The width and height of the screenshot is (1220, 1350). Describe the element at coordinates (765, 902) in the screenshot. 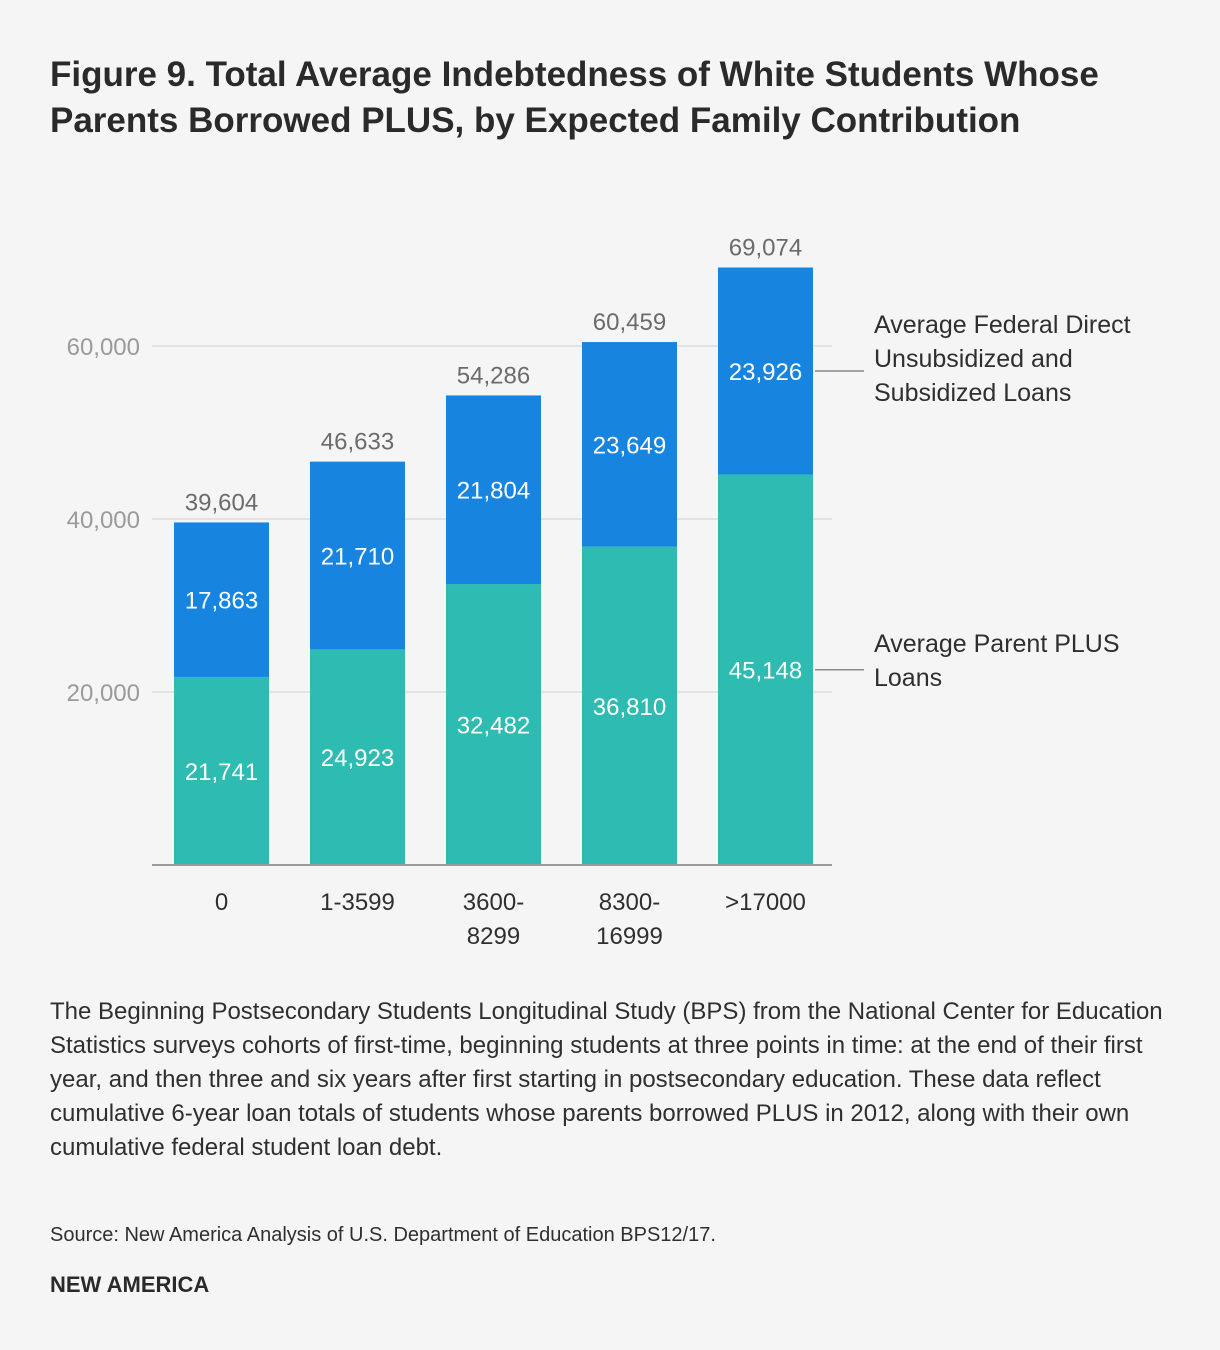

I see `x-tick-label: >17000` at that location.